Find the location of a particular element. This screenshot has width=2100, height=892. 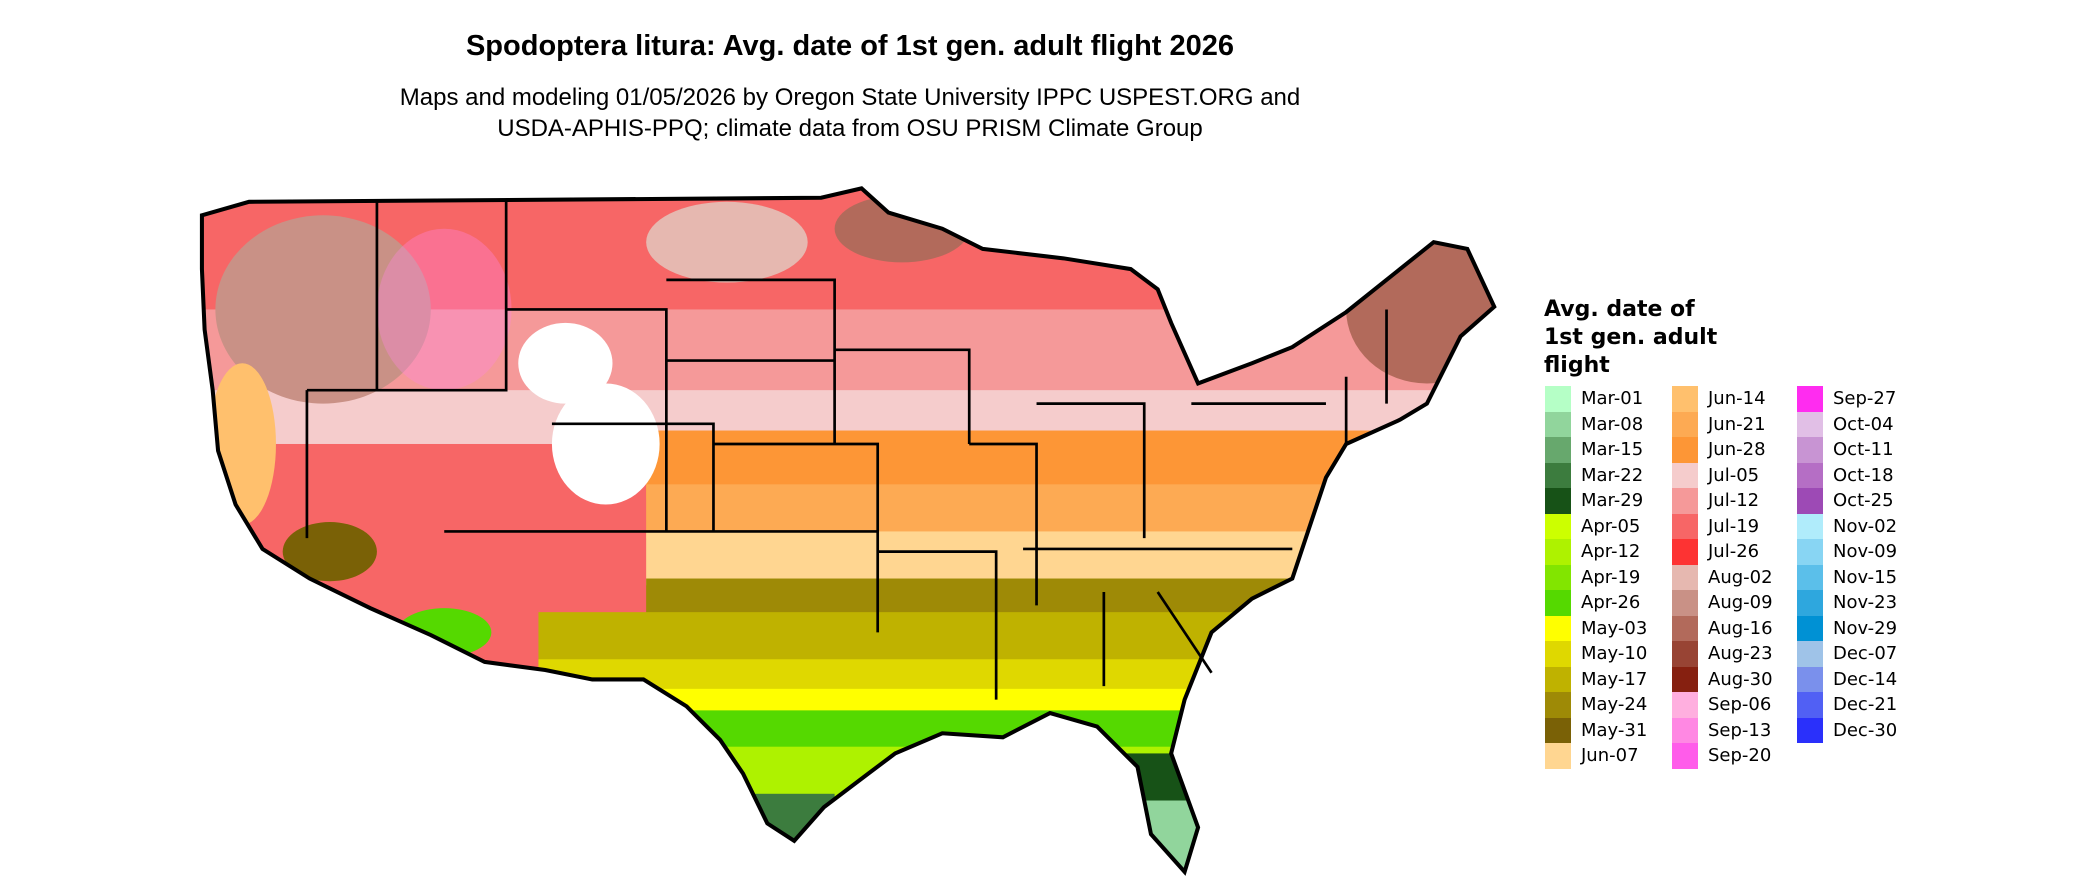

legend-item: May-17 is located at coordinates (1596, 679).